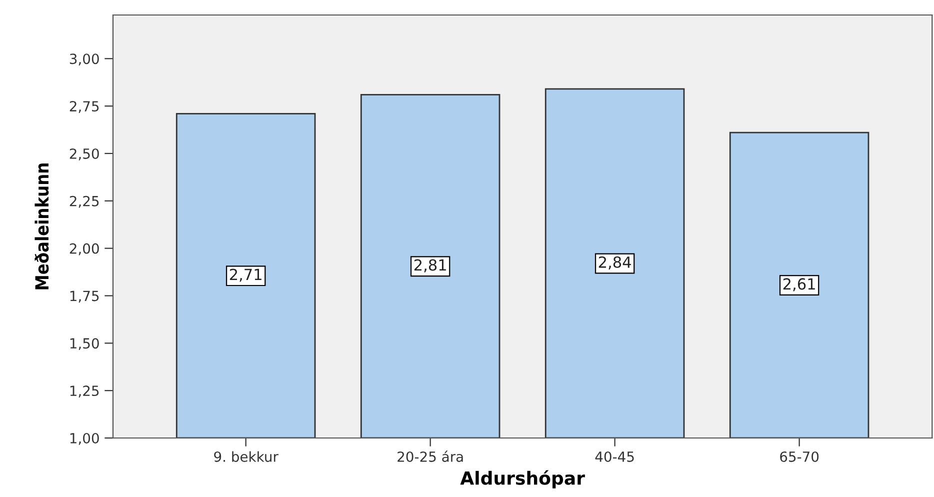 This screenshot has width=934, height=497. Describe the element at coordinates (84, 344) in the screenshot. I see `y-tick-label: 1,50` at that location.